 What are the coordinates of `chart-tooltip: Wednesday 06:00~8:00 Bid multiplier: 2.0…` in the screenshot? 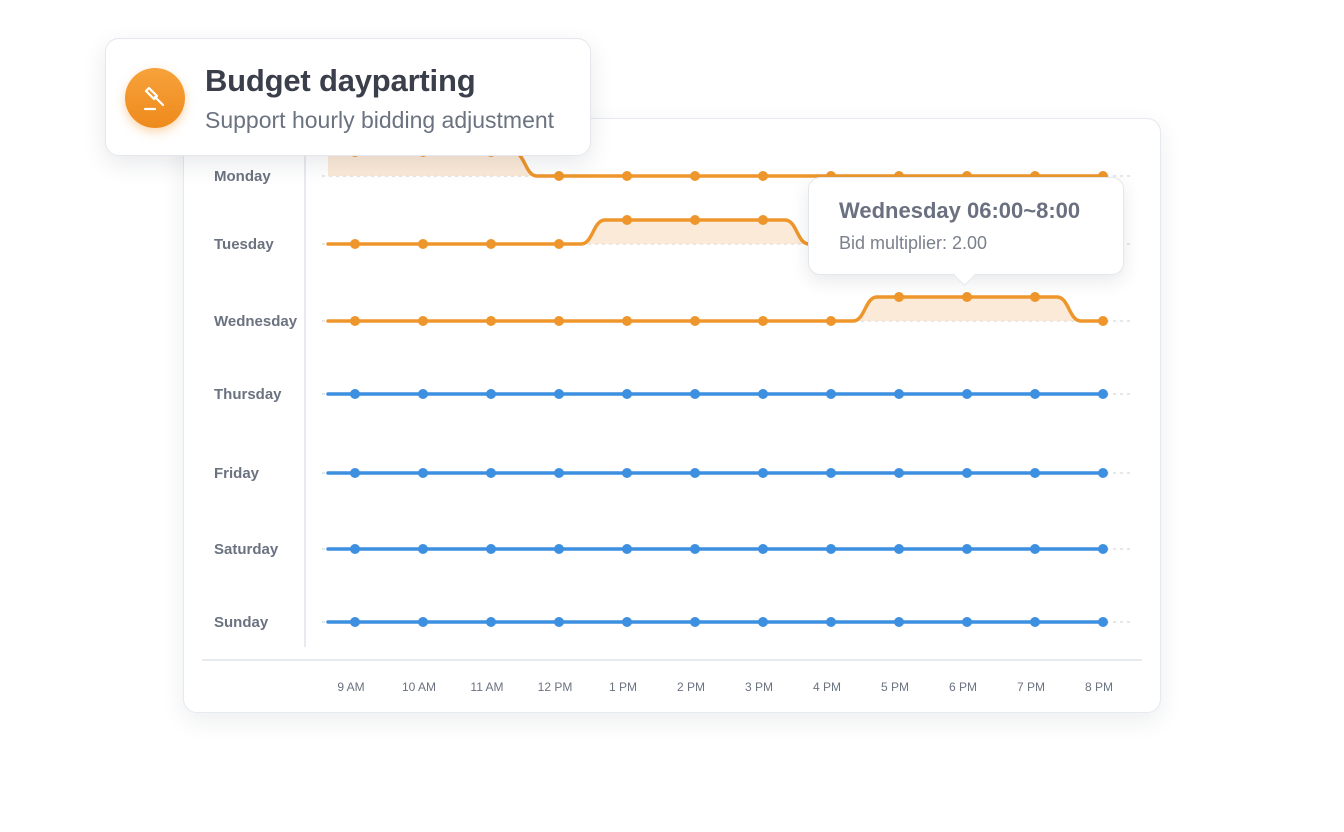 It's located at (966, 226).